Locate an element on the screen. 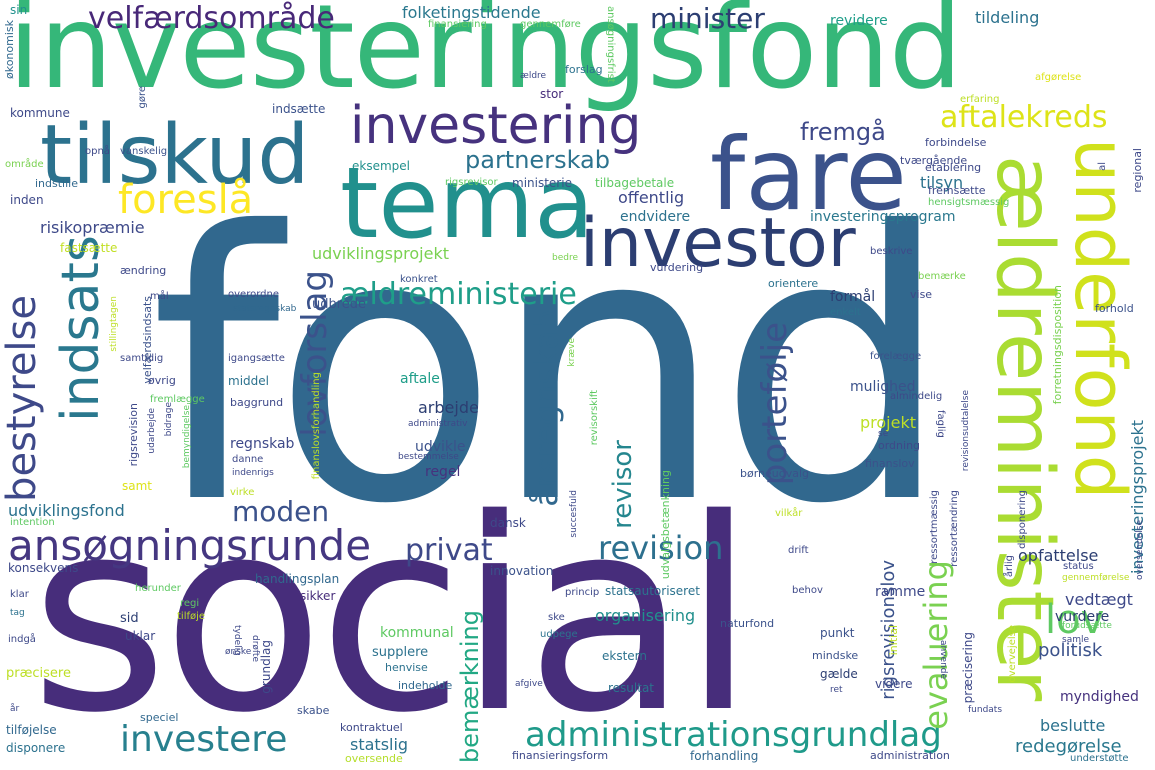 The image size is (1155, 770). word-oversende: oversende is located at coordinates (374, 758).